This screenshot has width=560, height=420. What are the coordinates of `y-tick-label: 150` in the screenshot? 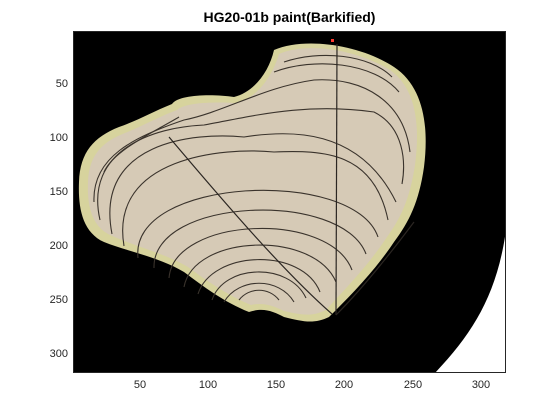 It's located at (58, 192).